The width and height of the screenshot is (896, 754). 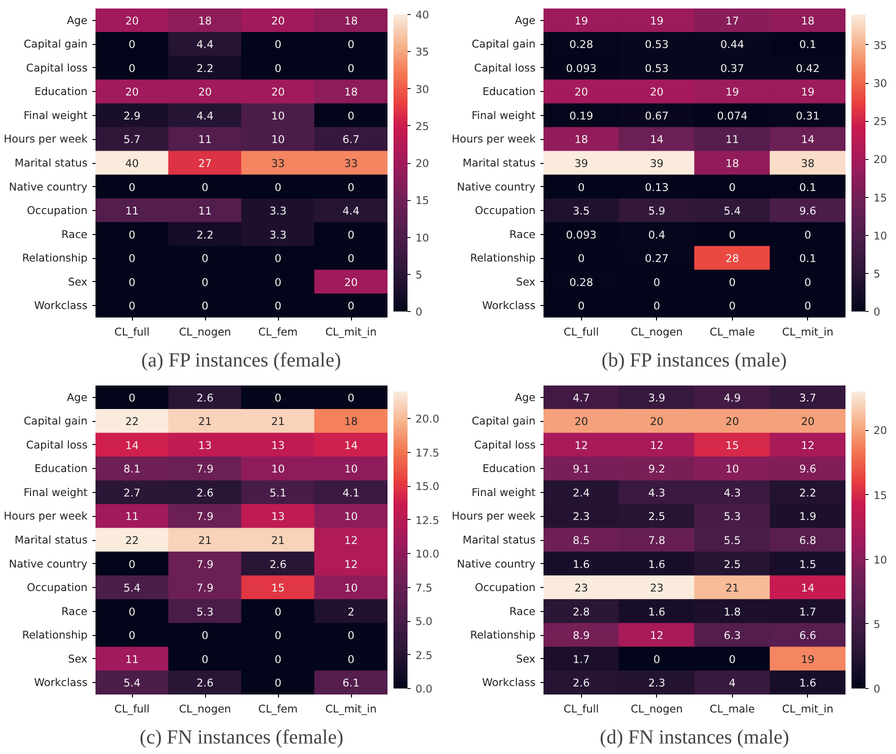 What do you see at coordinates (205, 469) in the screenshot?
I see `data-label: 7.9` at bounding box center [205, 469].